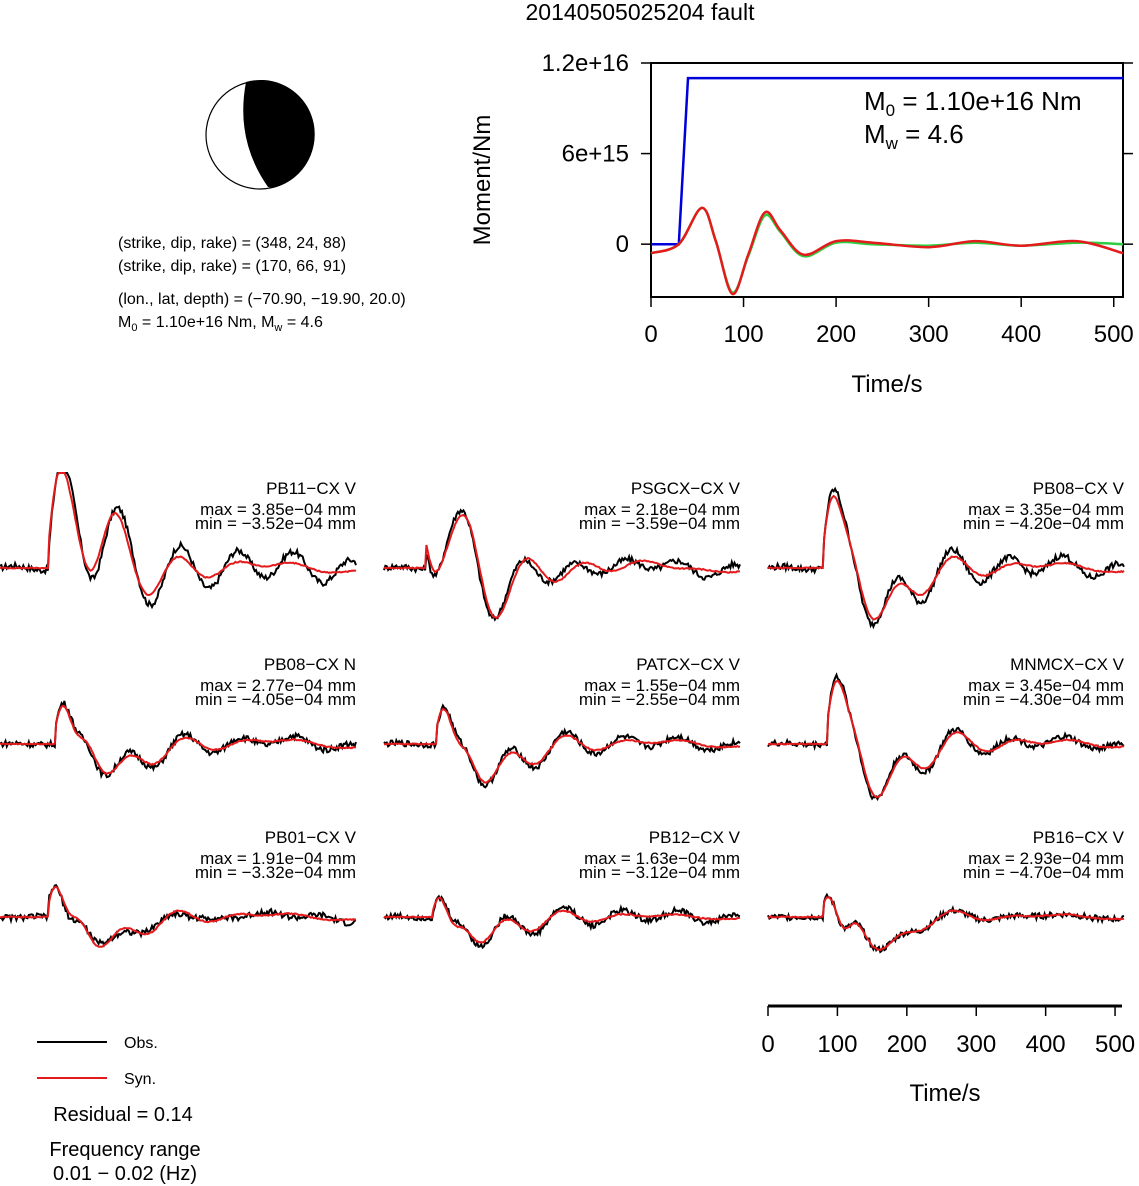 This screenshot has height=1186, width=1139. I want to click on moment-rate-syn-line, so click(887, 251).